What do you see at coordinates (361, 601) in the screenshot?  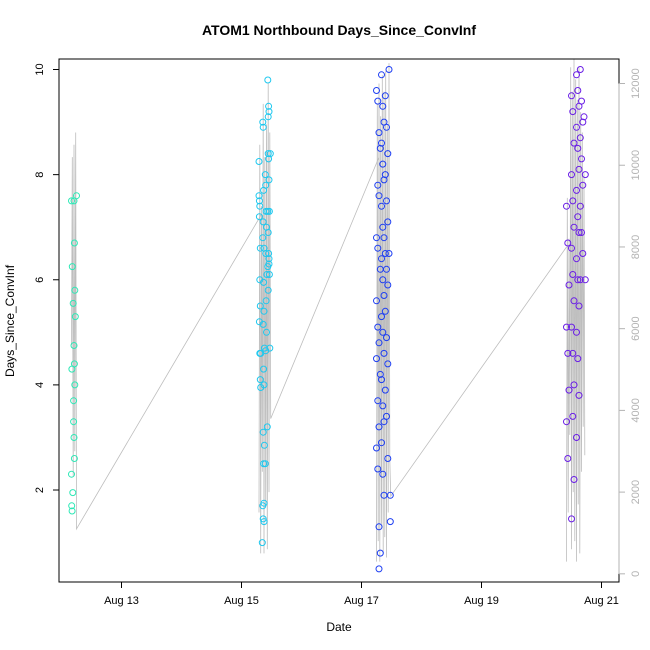 I see `x-tick-label: Aug 17` at bounding box center [361, 601].